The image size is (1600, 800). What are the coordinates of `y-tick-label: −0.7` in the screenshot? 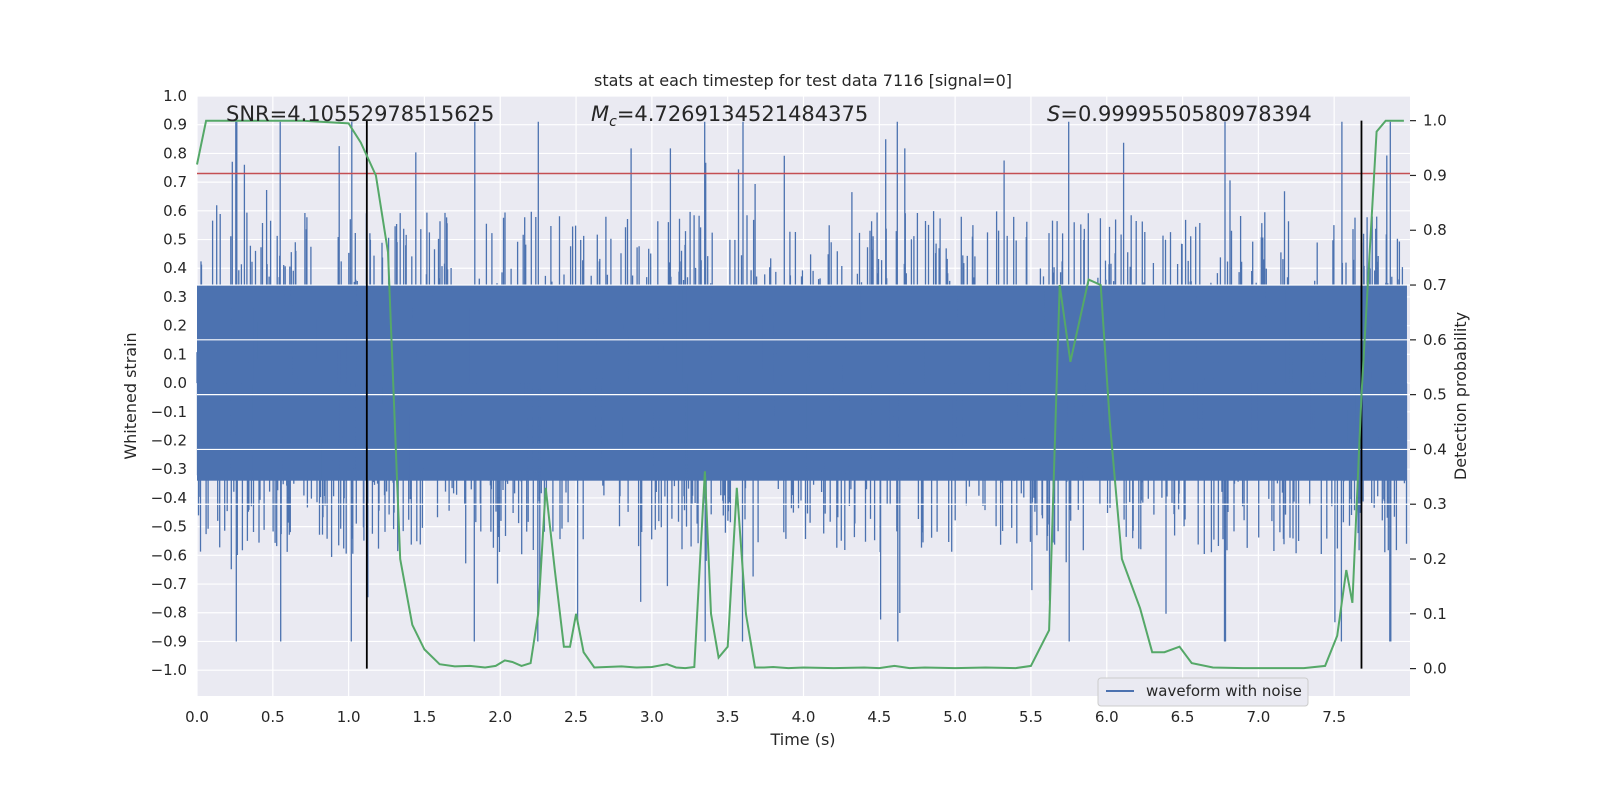 It's located at (169, 584).